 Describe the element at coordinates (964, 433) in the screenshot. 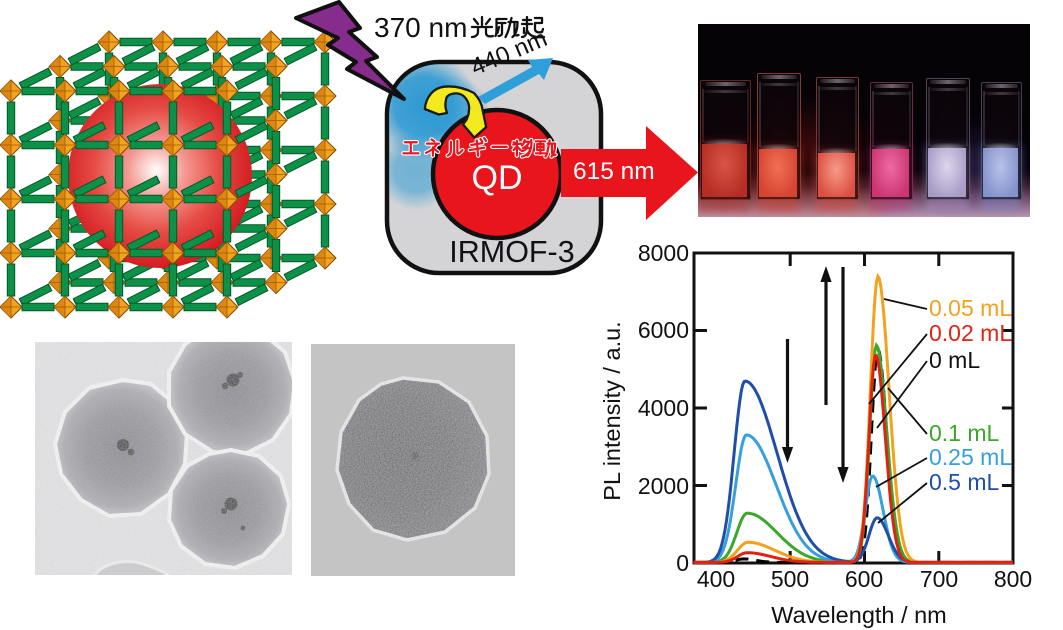

I see `svg-text: 0.1 mL` at that location.